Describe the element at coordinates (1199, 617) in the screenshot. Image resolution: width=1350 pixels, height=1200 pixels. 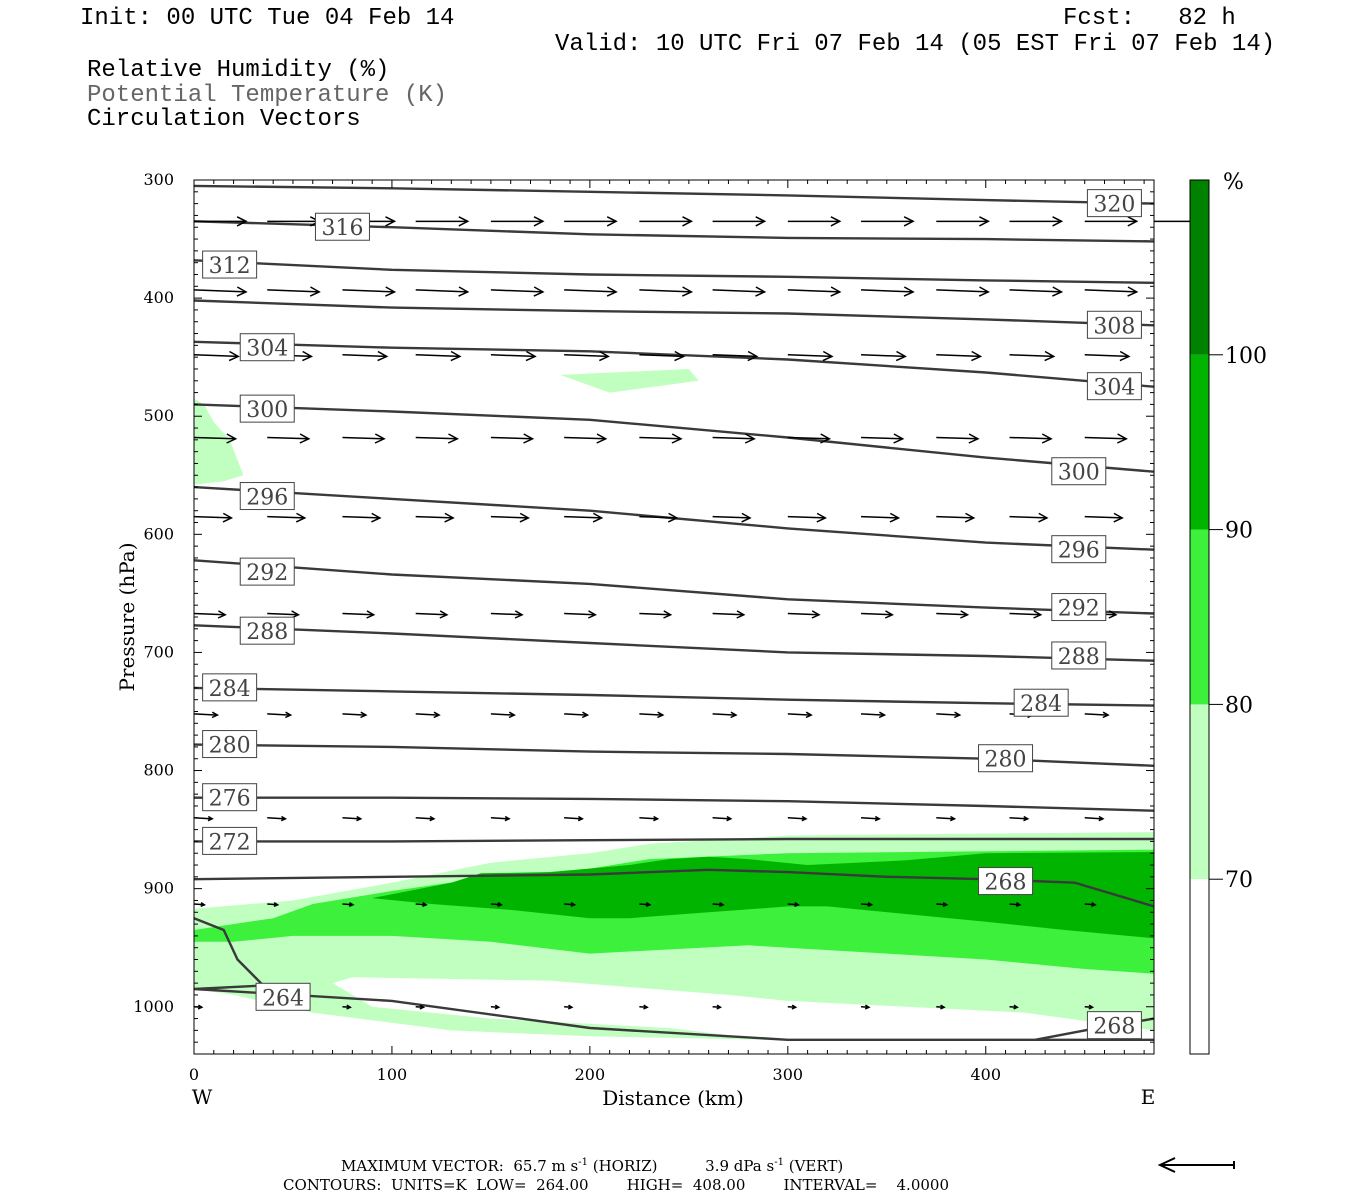
I see `colorbar-frame` at that location.